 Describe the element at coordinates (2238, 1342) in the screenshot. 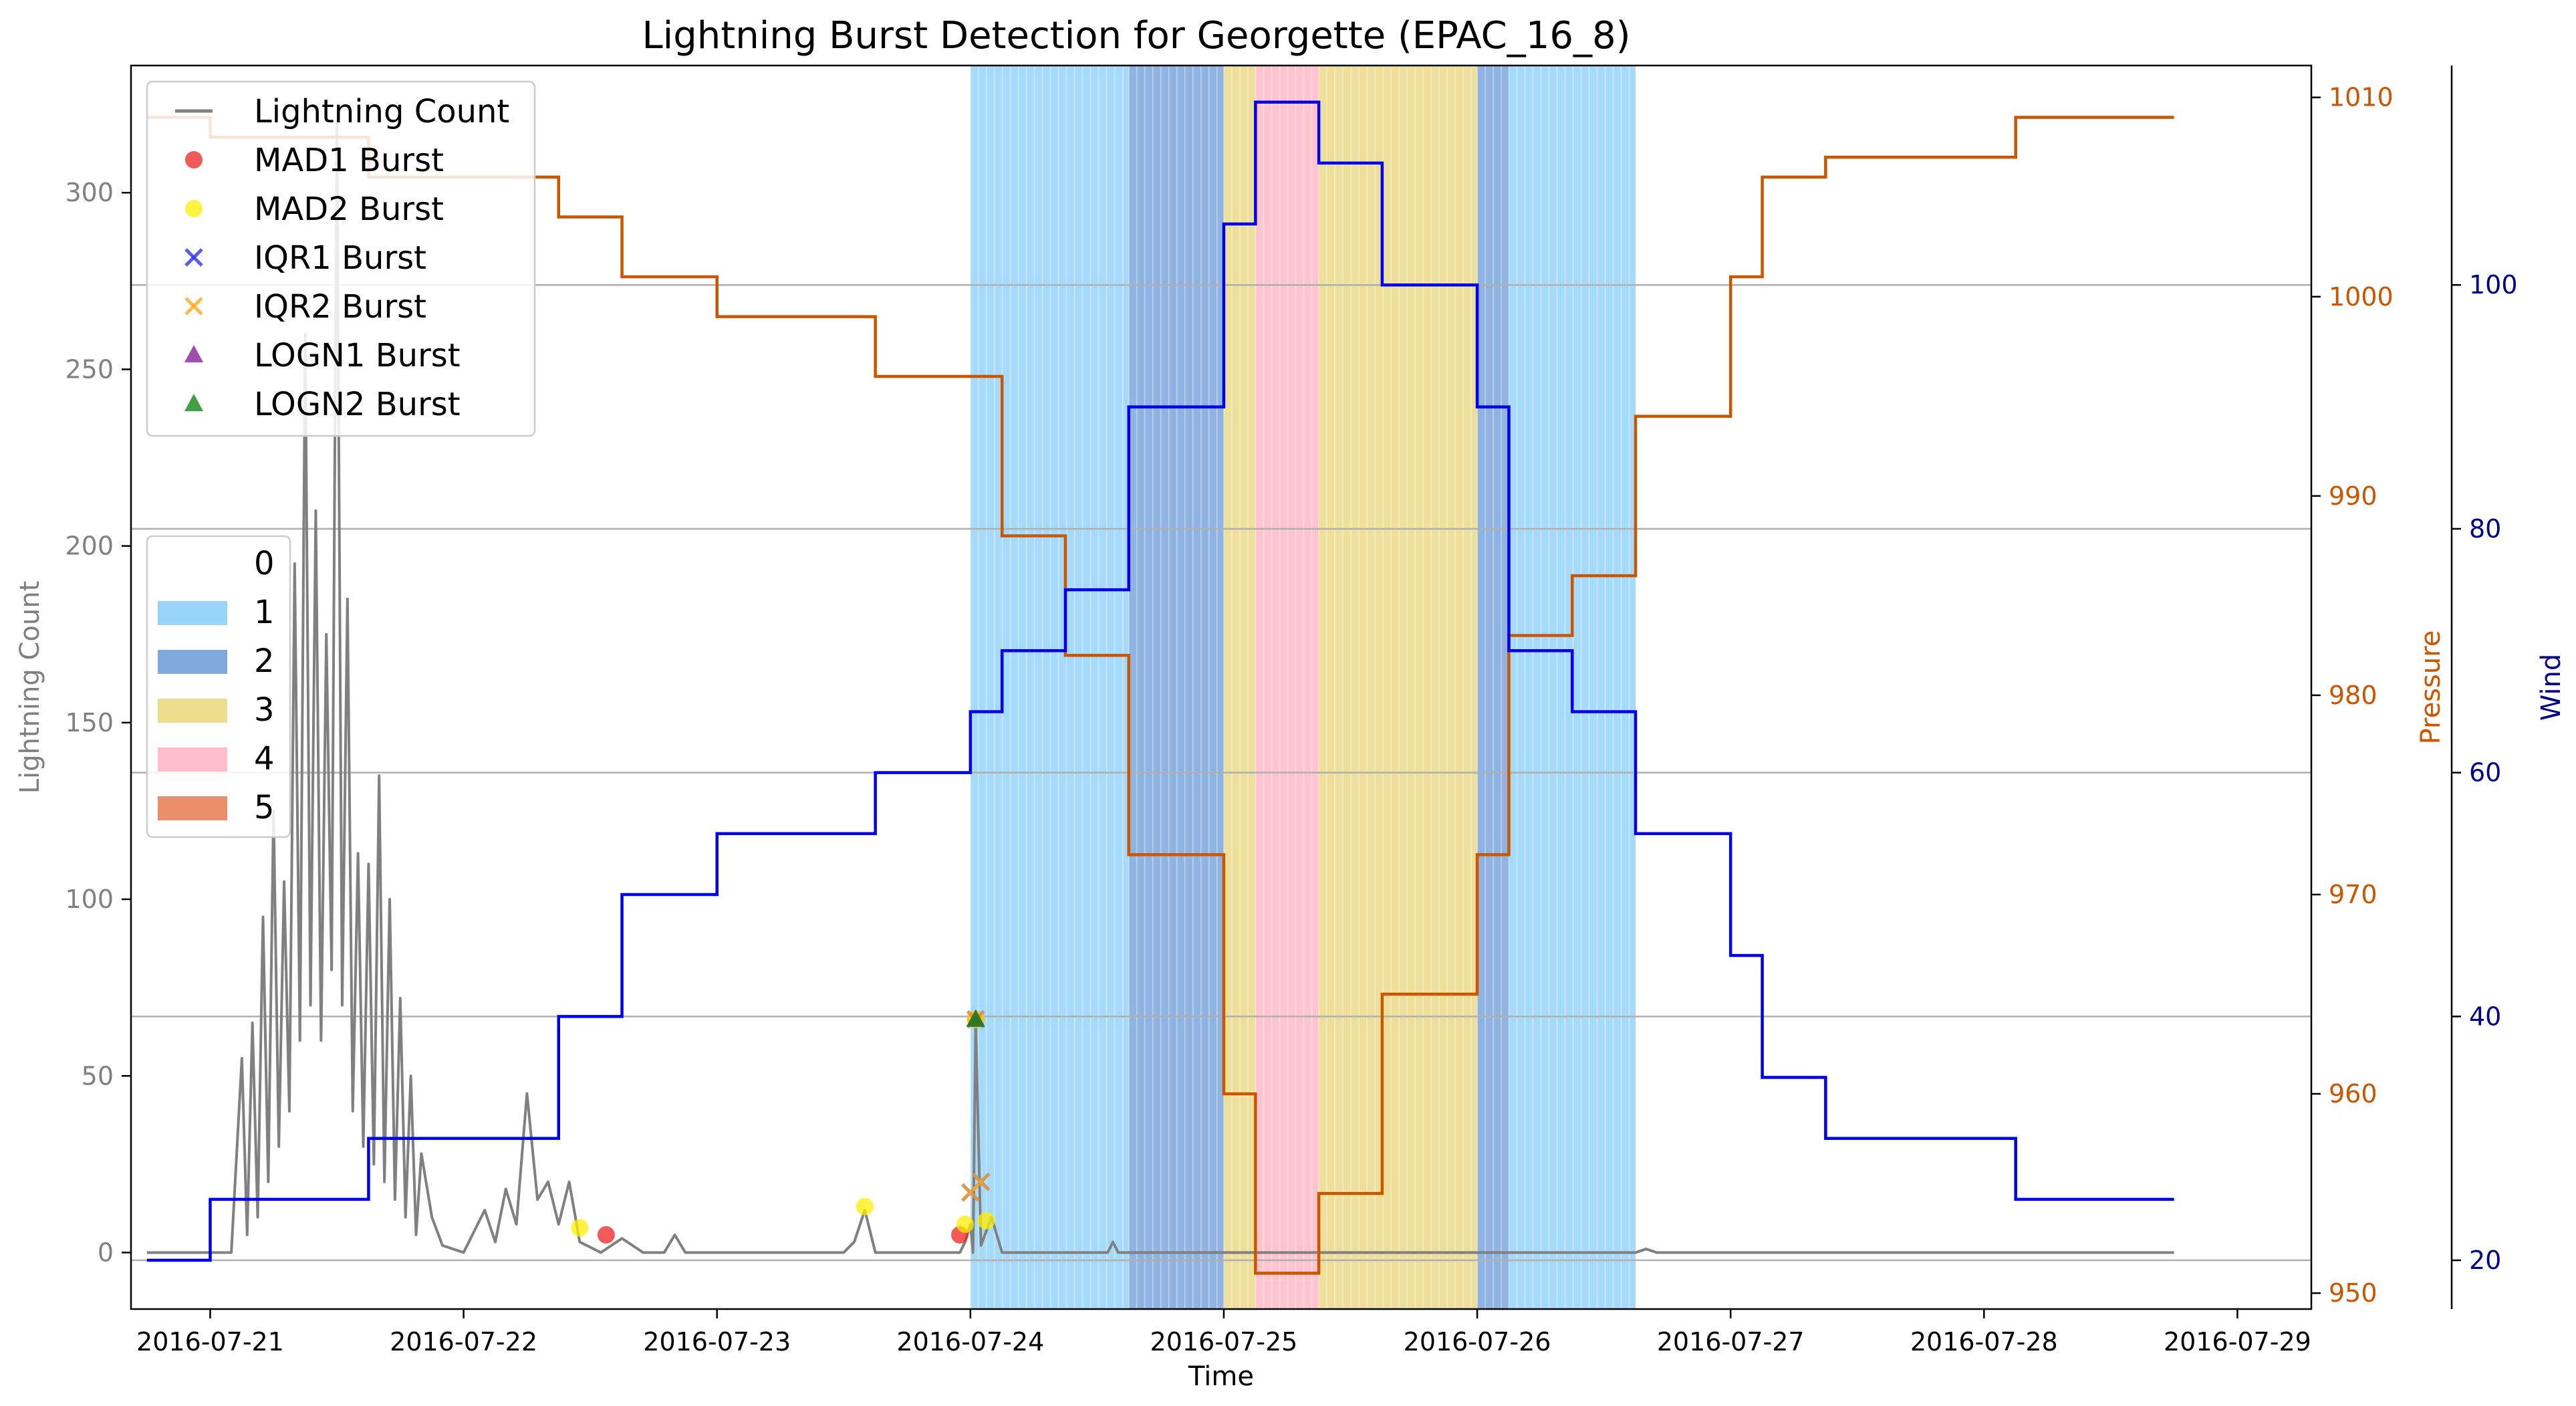

I see `x-tick-label: 2016-07-29` at that location.